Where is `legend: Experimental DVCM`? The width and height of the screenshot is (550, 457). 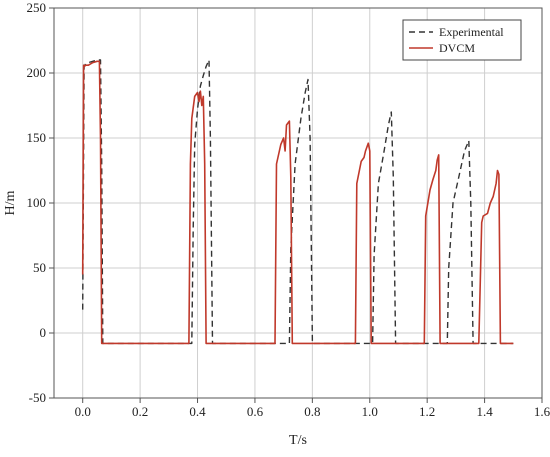
legend: Experimental DVCM is located at coordinates (462, 40).